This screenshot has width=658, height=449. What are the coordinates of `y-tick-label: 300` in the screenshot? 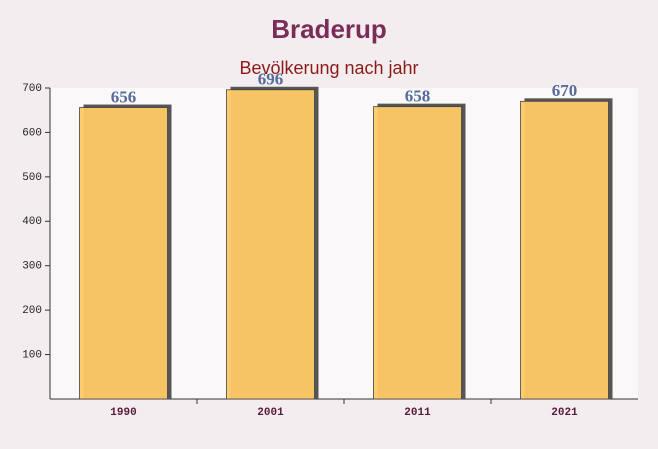 It's located at (32, 267).